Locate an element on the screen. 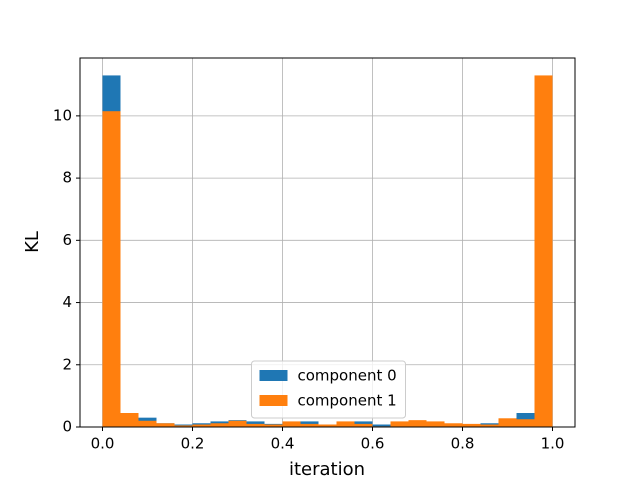 The width and height of the screenshot is (640, 480). legend: component 0 component 1 is located at coordinates (328, 389).